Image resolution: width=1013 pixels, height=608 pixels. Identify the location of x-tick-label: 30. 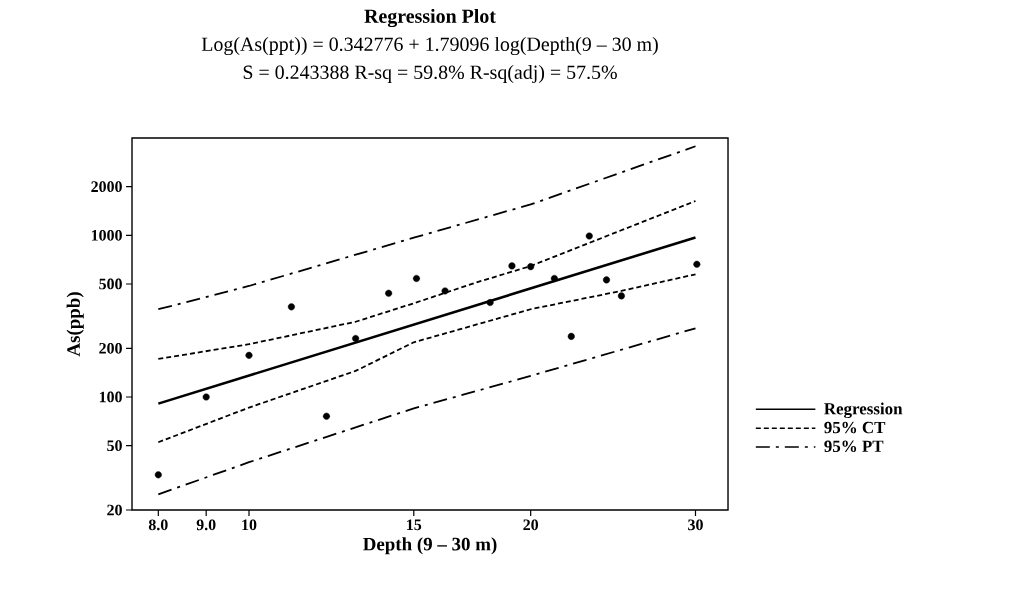
(695, 525).